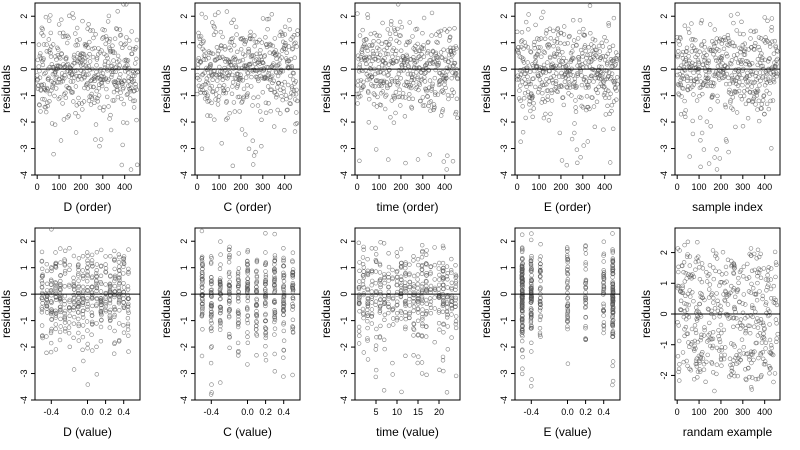 The height and width of the screenshot is (450, 800). I want to click on y-axis-label: residuals, so click(326, 89).